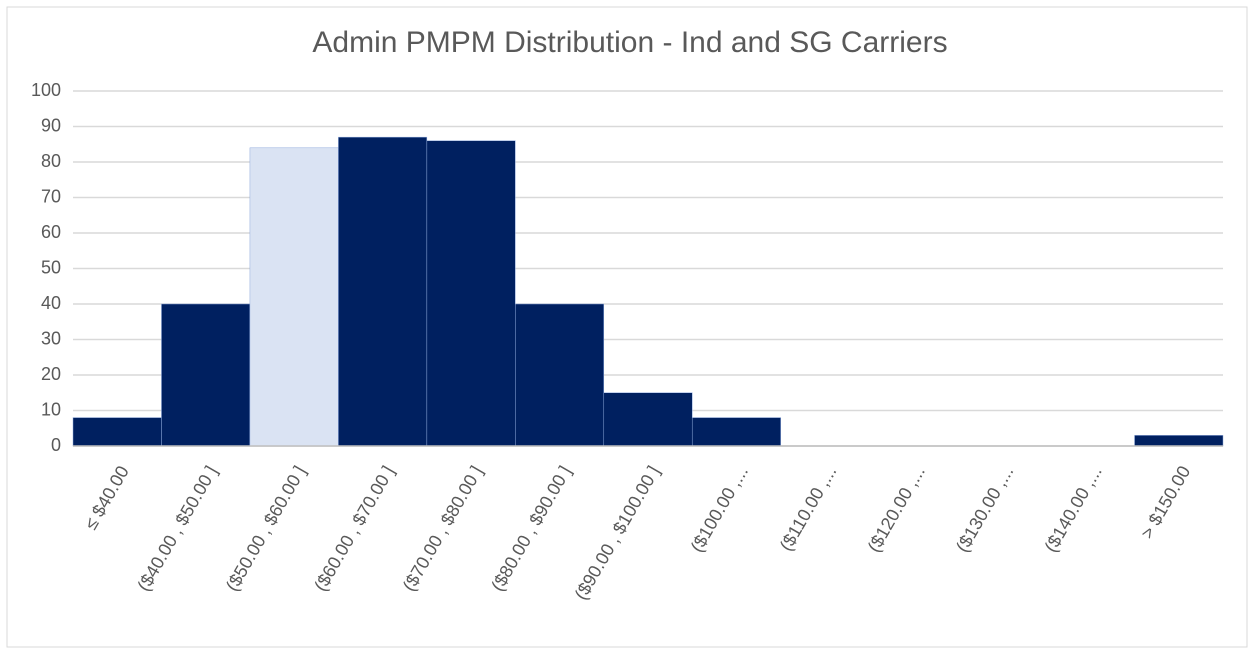 The image size is (1254, 652). Describe the element at coordinates (51, 374) in the screenshot. I see `y-tick-label: 20` at that location.